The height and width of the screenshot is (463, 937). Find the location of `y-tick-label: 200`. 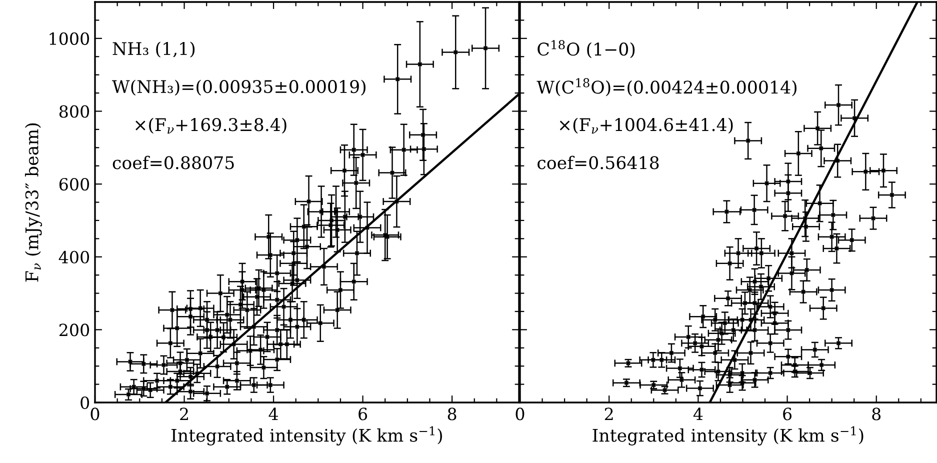

y-tick-label: 200 is located at coordinates (74, 330).